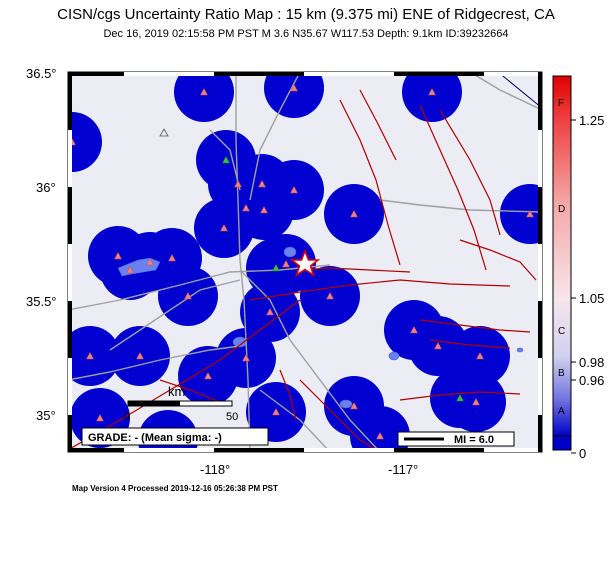 The width and height of the screenshot is (612, 580). I want to click on colorbar-tick-0-96: 0.96, so click(591, 380).